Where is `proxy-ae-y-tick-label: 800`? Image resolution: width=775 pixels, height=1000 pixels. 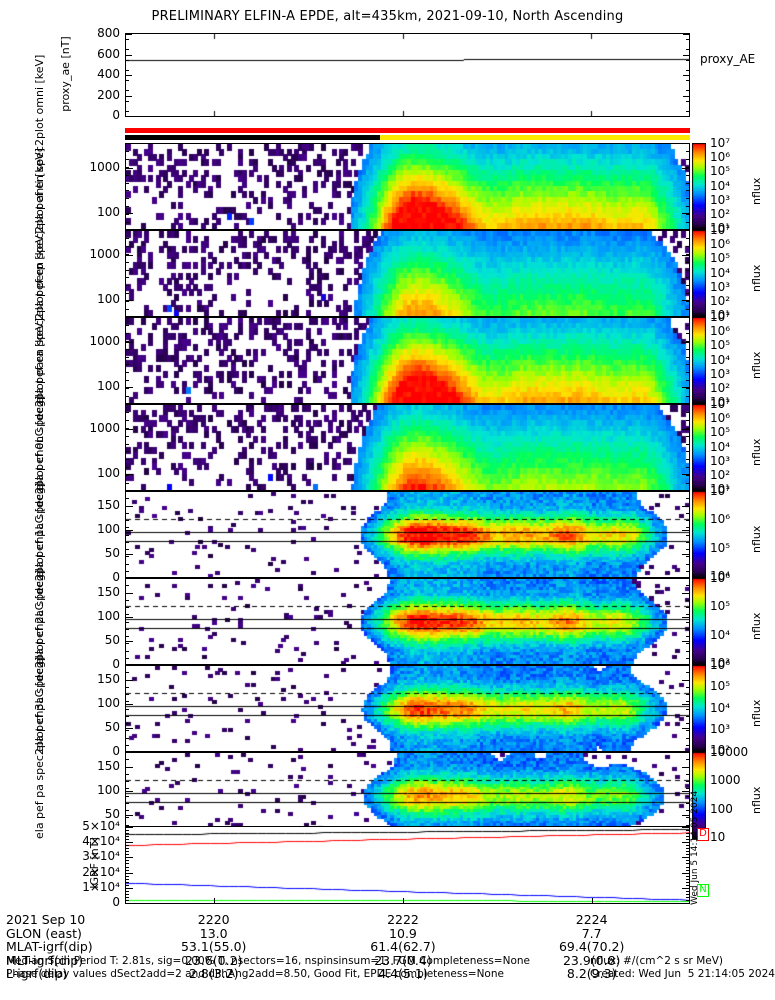
proxy-ae-y-tick-label: 800 is located at coordinates (108, 33).